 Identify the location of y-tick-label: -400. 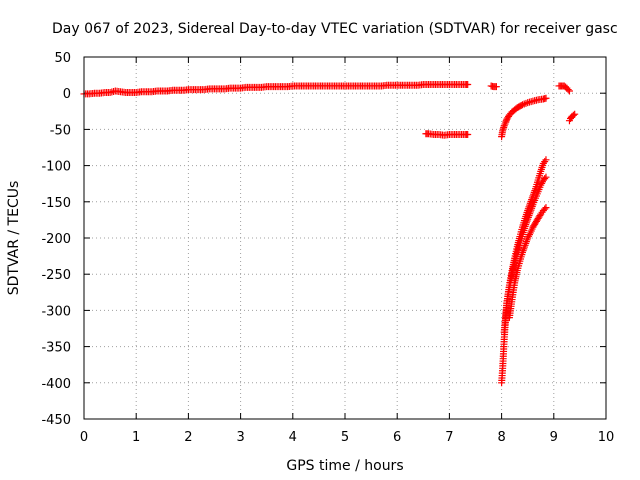
(56, 384).